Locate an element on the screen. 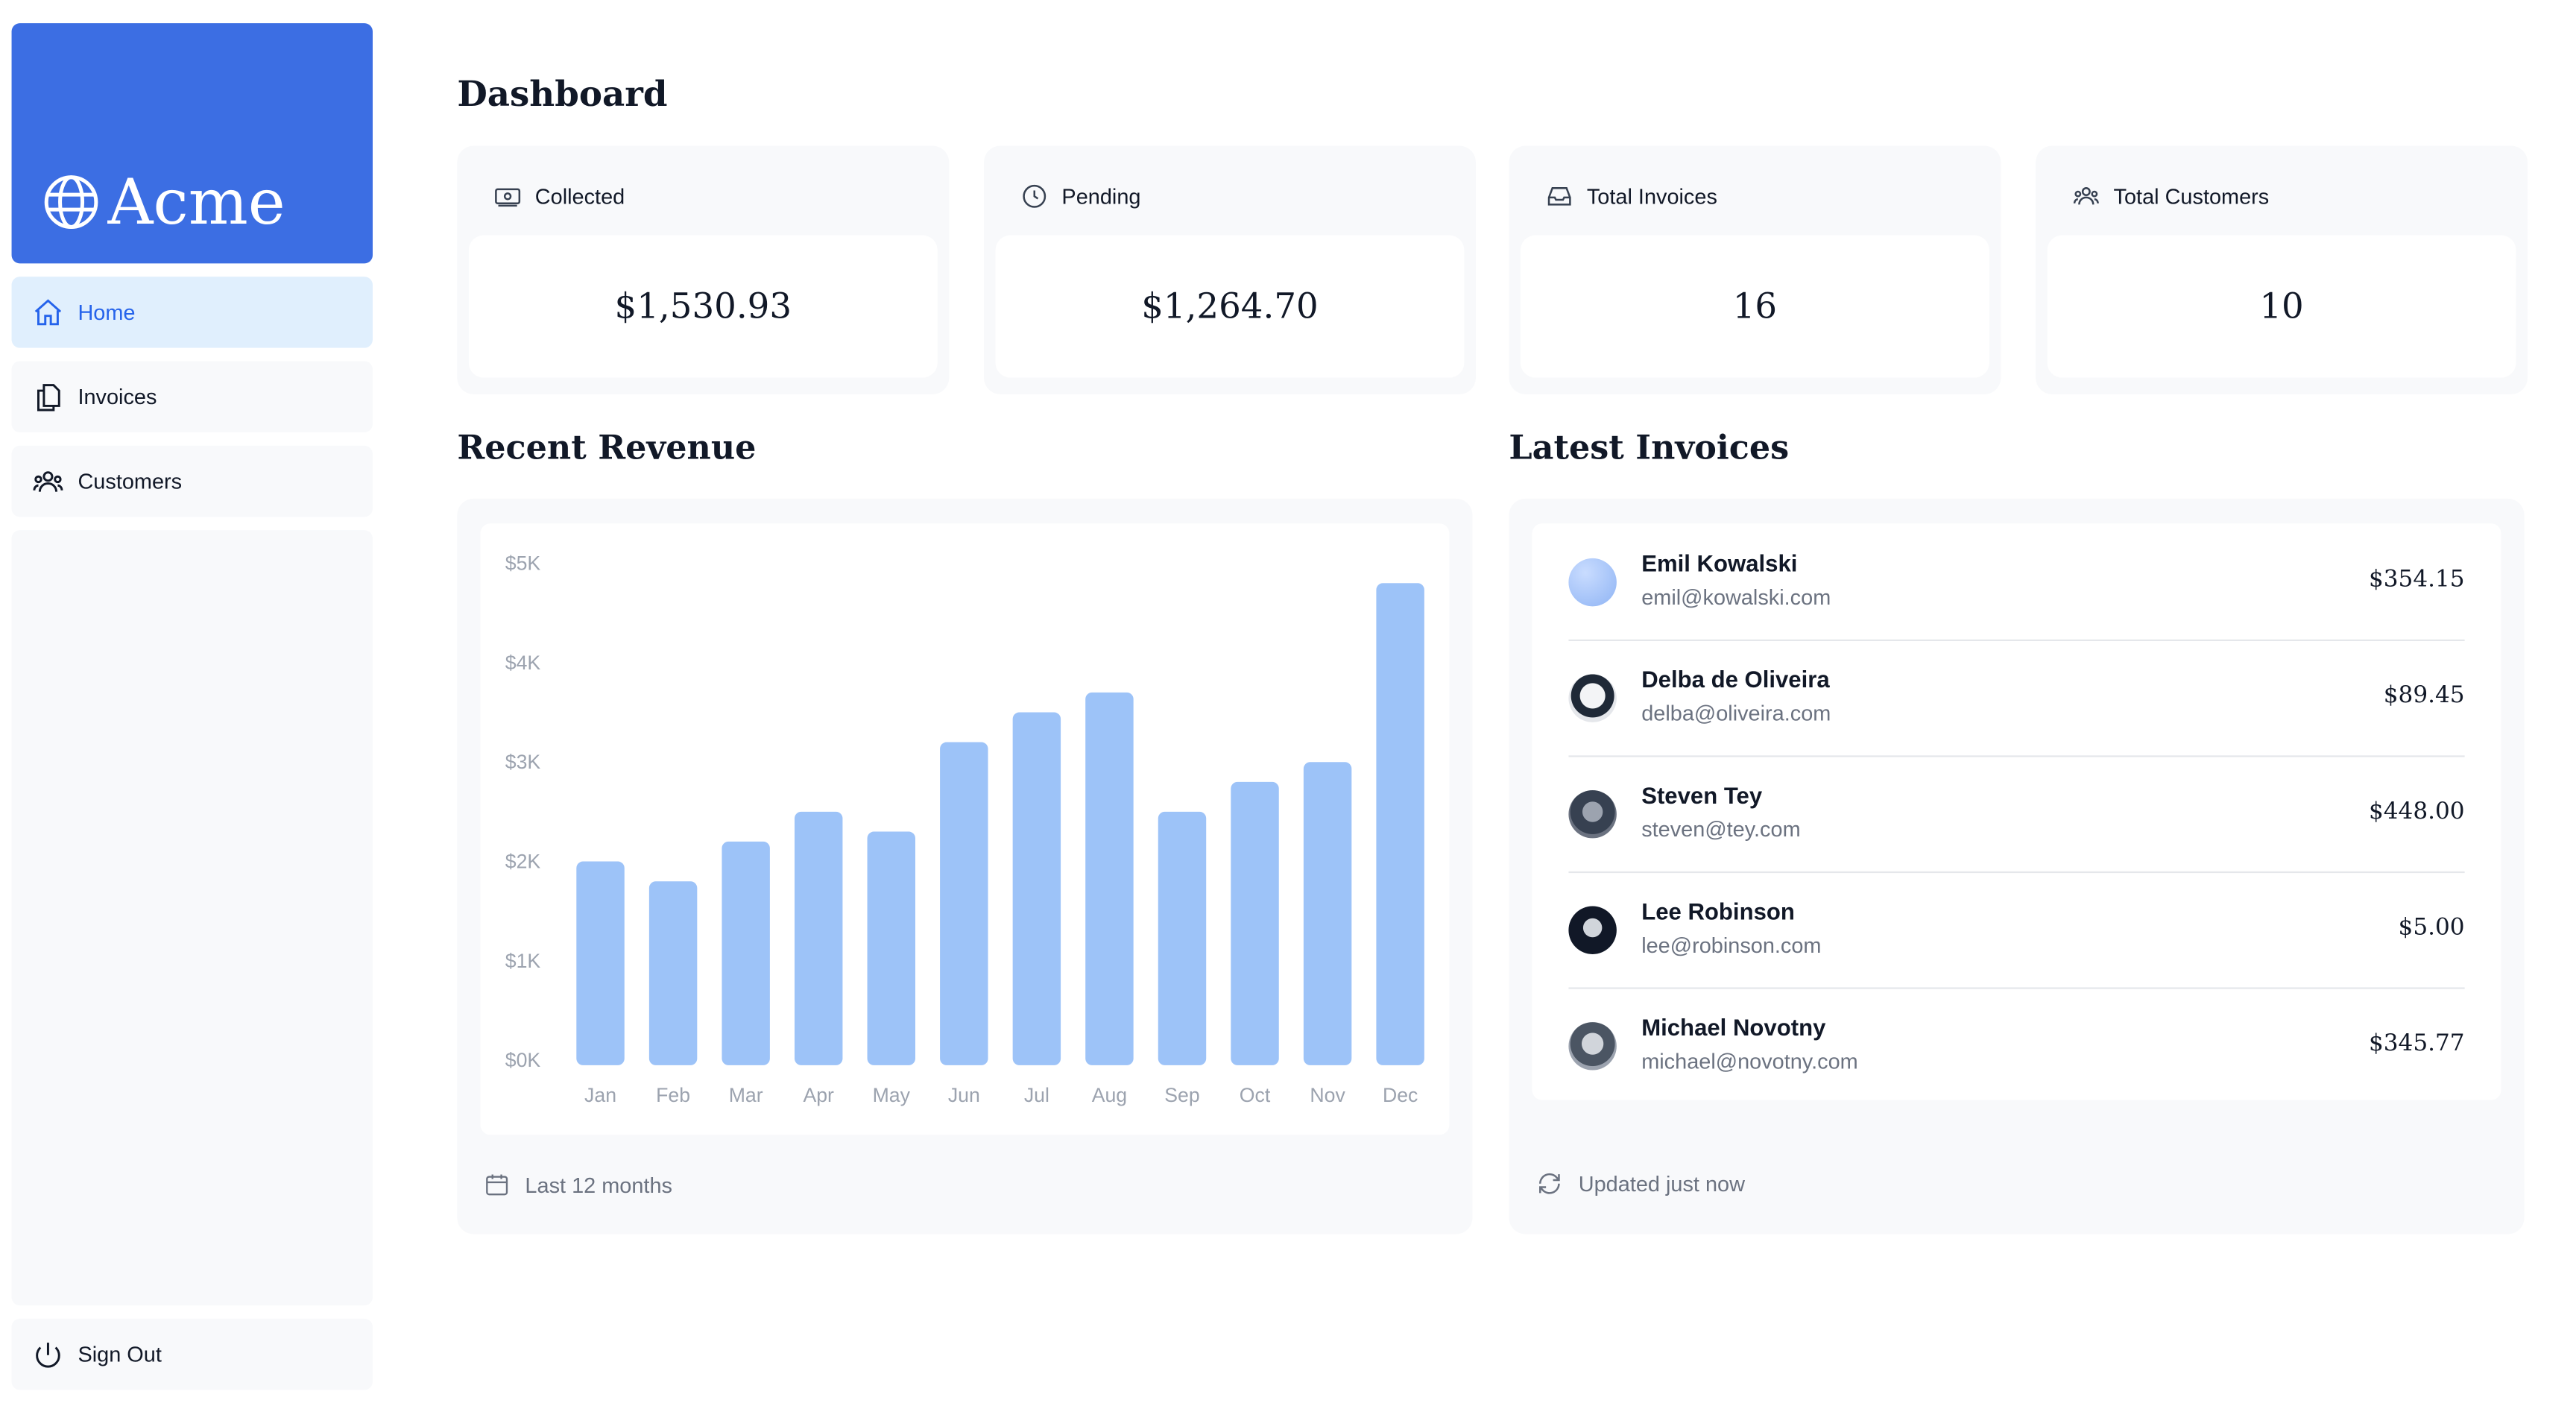 The image size is (2576, 1403). card-value: 16 is located at coordinates (1754, 306).